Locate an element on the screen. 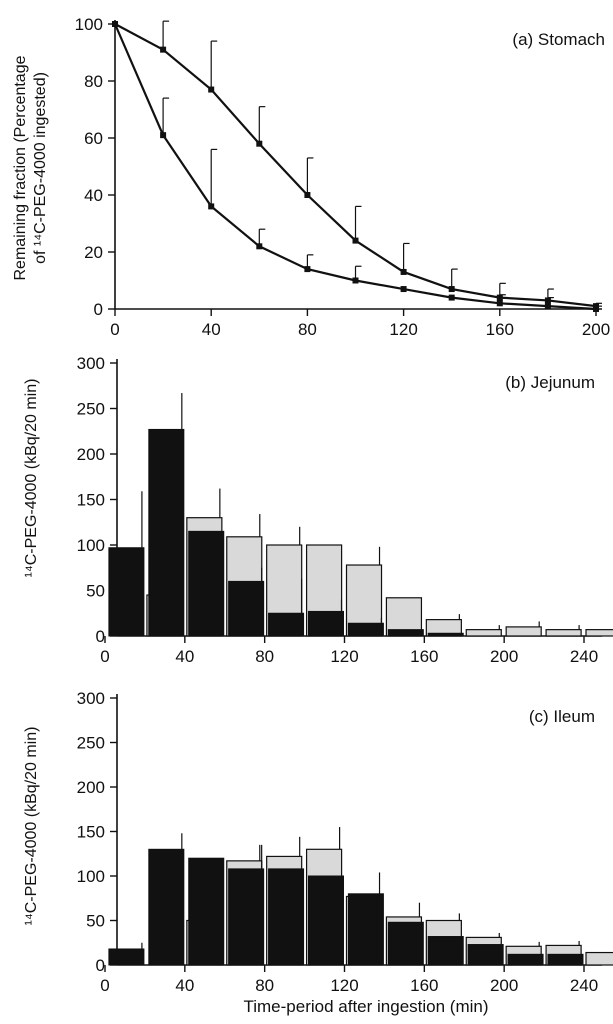 Image resolution: width=613 pixels, height=1024 pixels. y-tick-label: 80 is located at coordinates (93, 81).